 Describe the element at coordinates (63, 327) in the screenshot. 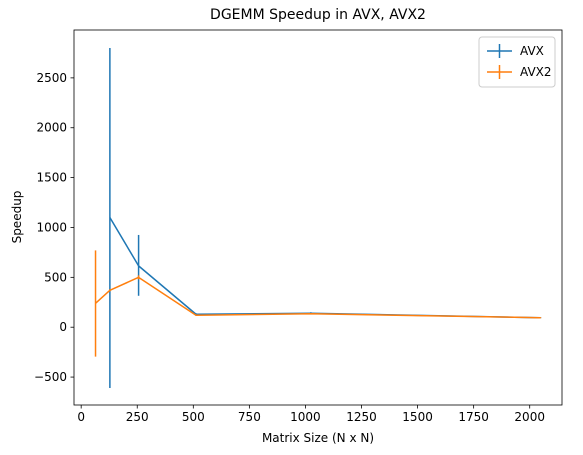

I see `y-tick-label: 0` at that location.